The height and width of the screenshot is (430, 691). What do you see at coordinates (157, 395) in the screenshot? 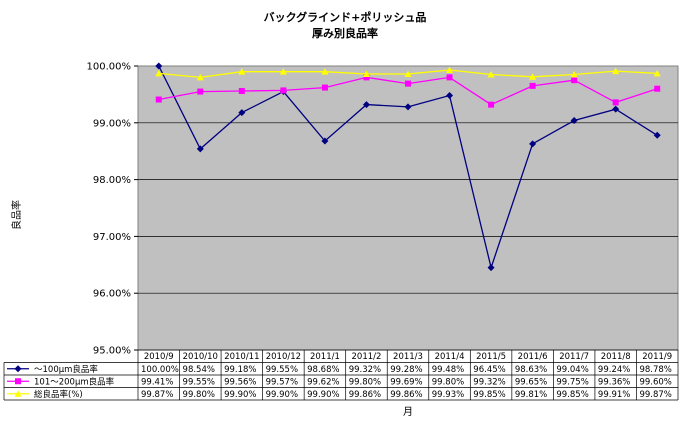
I see `data-label: 99.87%` at bounding box center [157, 395].